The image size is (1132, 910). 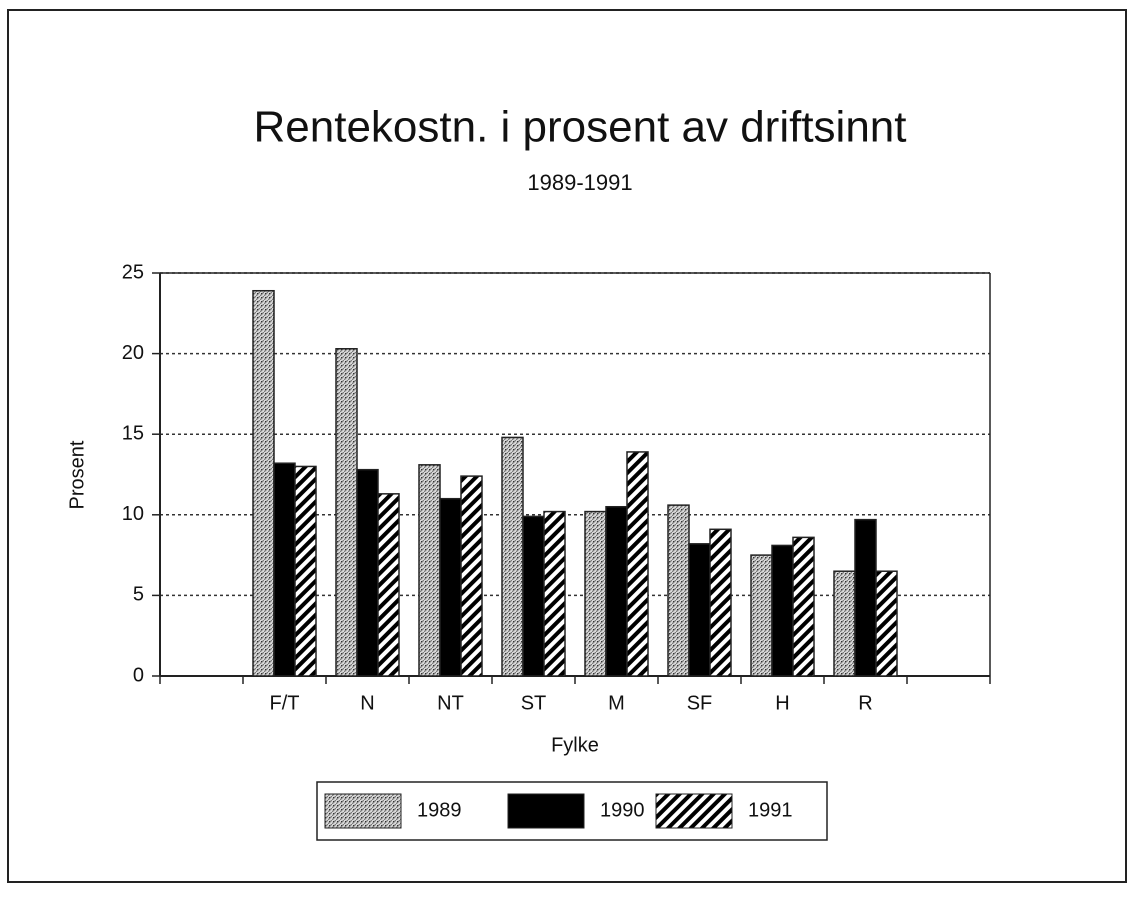 I want to click on chart-subtitle: 1989-1991, so click(x=579, y=182).